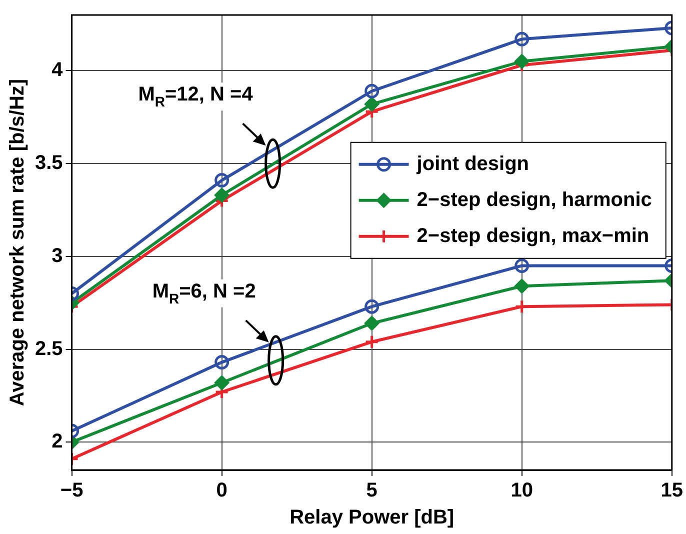 The image size is (686, 534). I want to click on legend-label: 2−step design, max−min, so click(533, 235).